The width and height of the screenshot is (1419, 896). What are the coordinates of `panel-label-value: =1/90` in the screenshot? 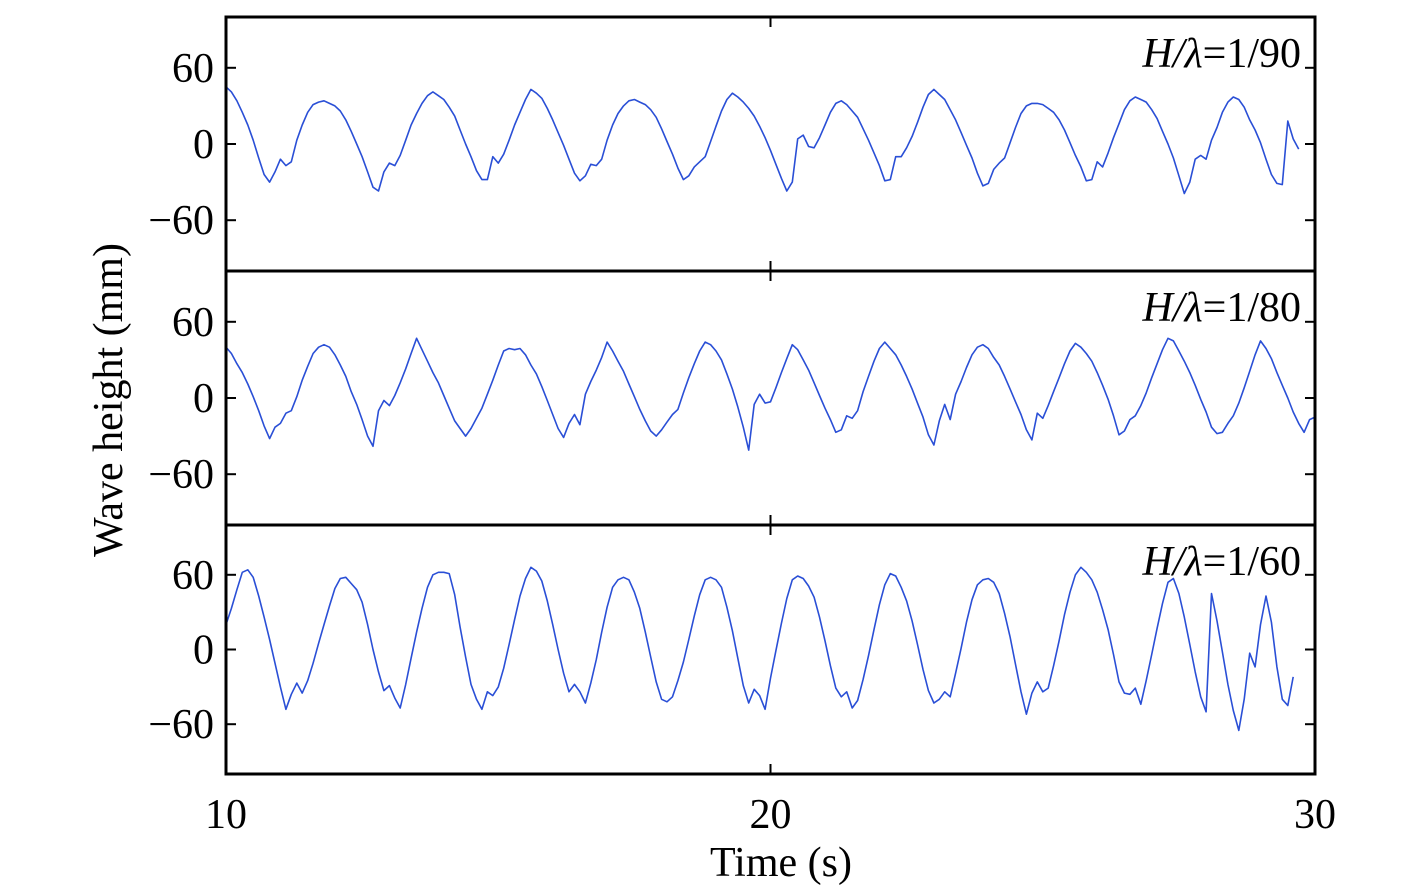 It's located at (1252, 54).